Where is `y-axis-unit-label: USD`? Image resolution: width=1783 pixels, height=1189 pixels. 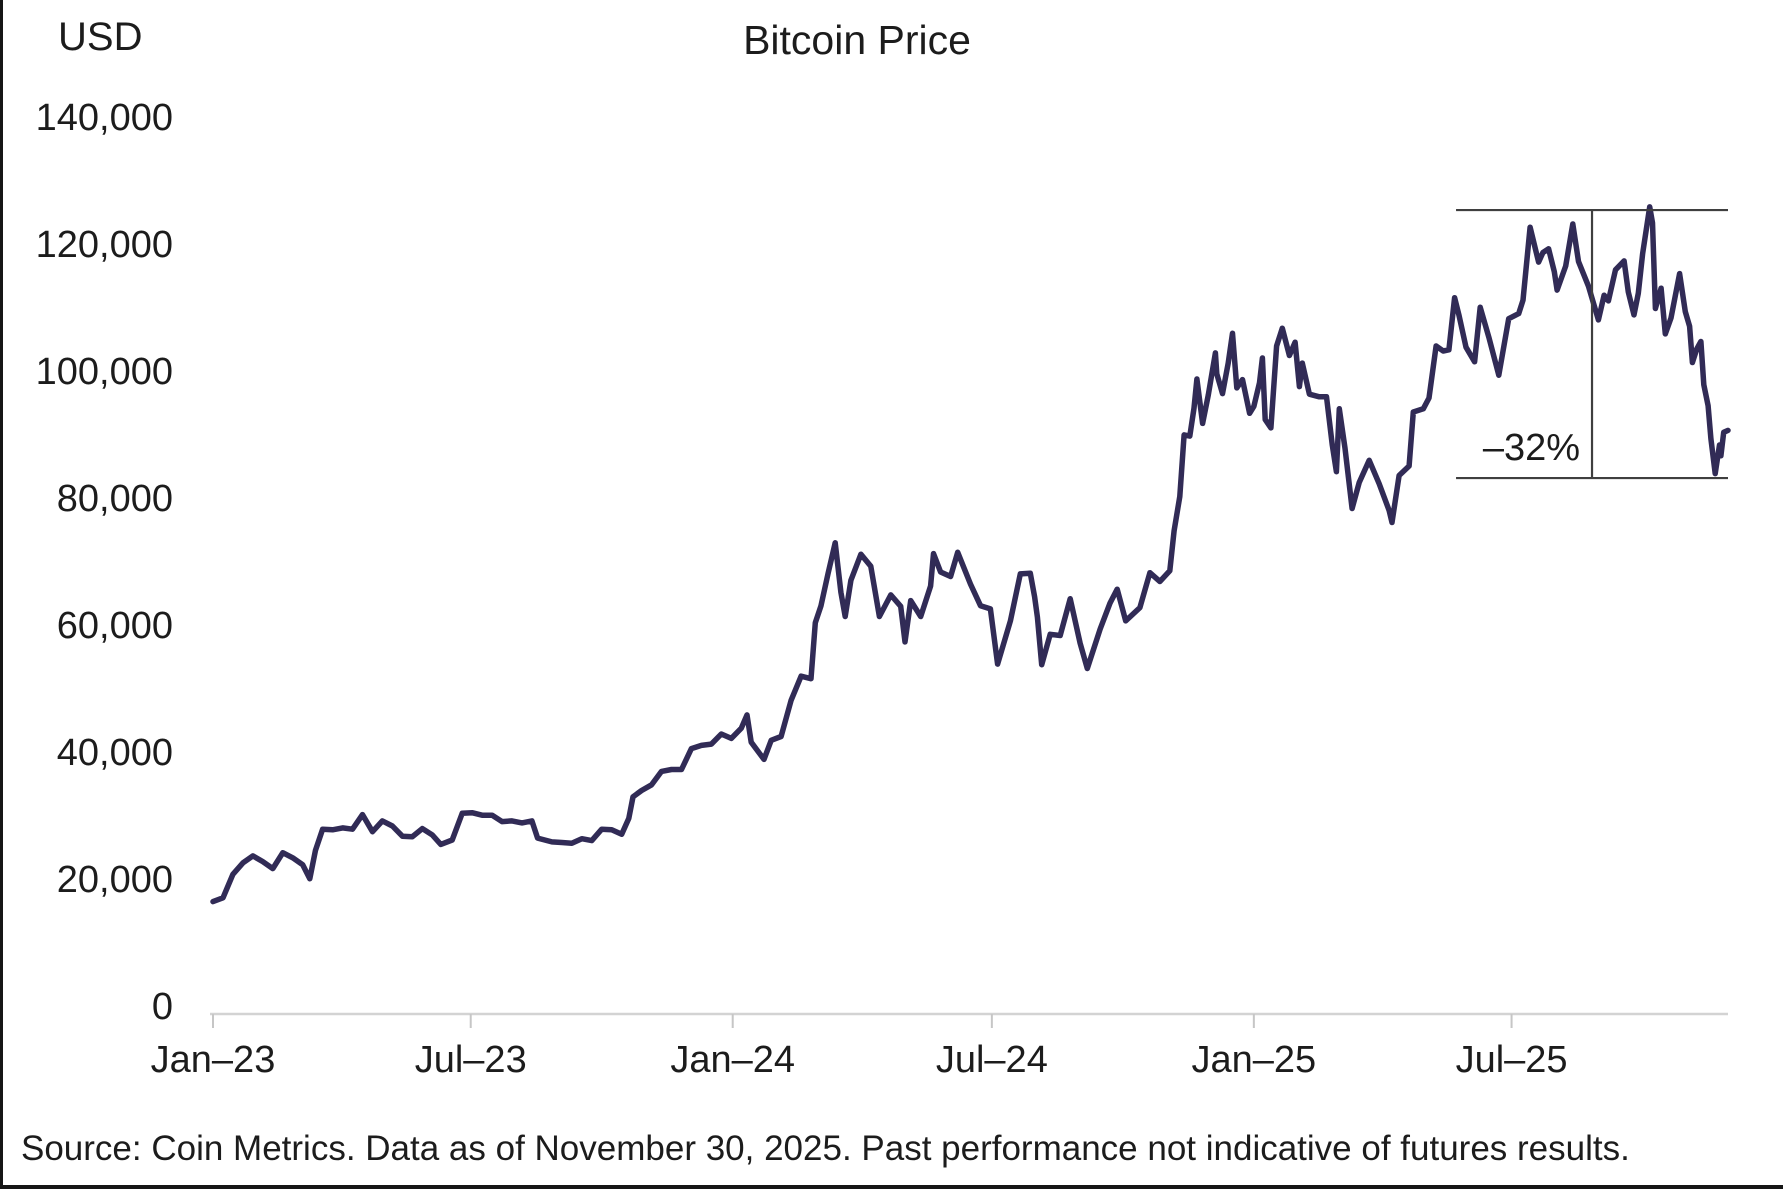
y-axis-unit-label: USD is located at coordinates (100, 37).